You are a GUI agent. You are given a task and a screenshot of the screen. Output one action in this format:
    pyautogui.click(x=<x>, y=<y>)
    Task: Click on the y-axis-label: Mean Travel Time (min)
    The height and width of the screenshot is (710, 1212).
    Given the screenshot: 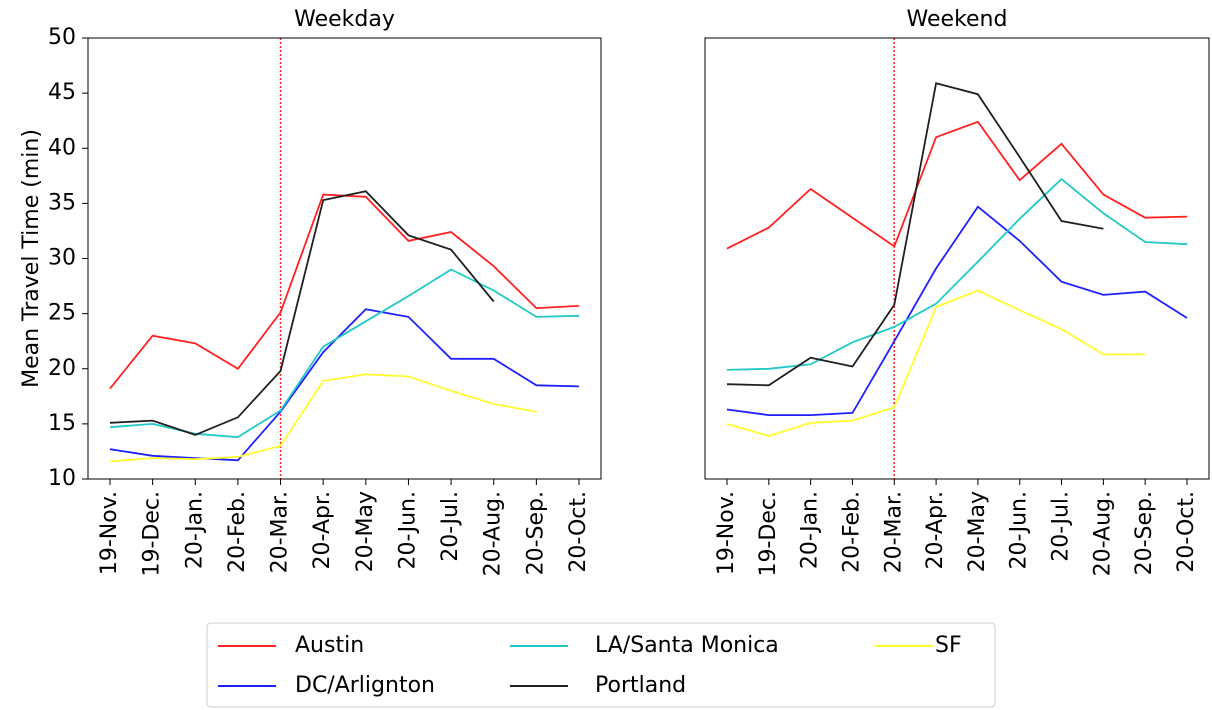 What is the action you would take?
    pyautogui.click(x=31, y=258)
    